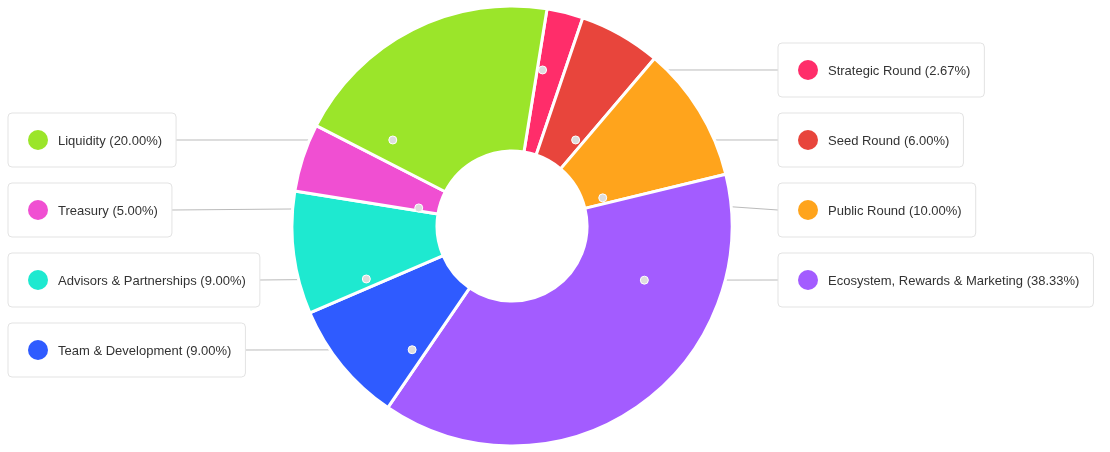  Describe the element at coordinates (895, 210) in the screenshot. I see `legend-label: Public Round (10.00%)` at that location.